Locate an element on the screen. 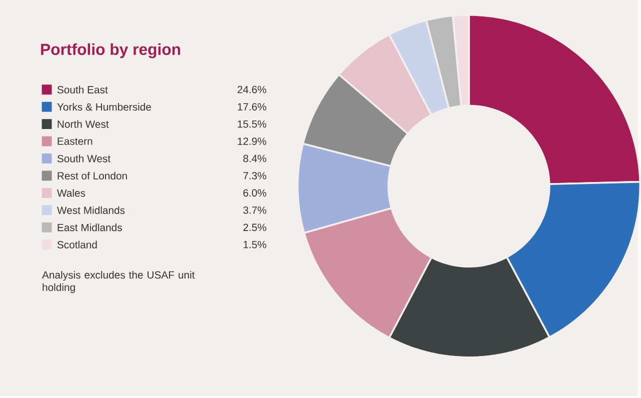  data-label: 3.7% is located at coordinates (254, 210).